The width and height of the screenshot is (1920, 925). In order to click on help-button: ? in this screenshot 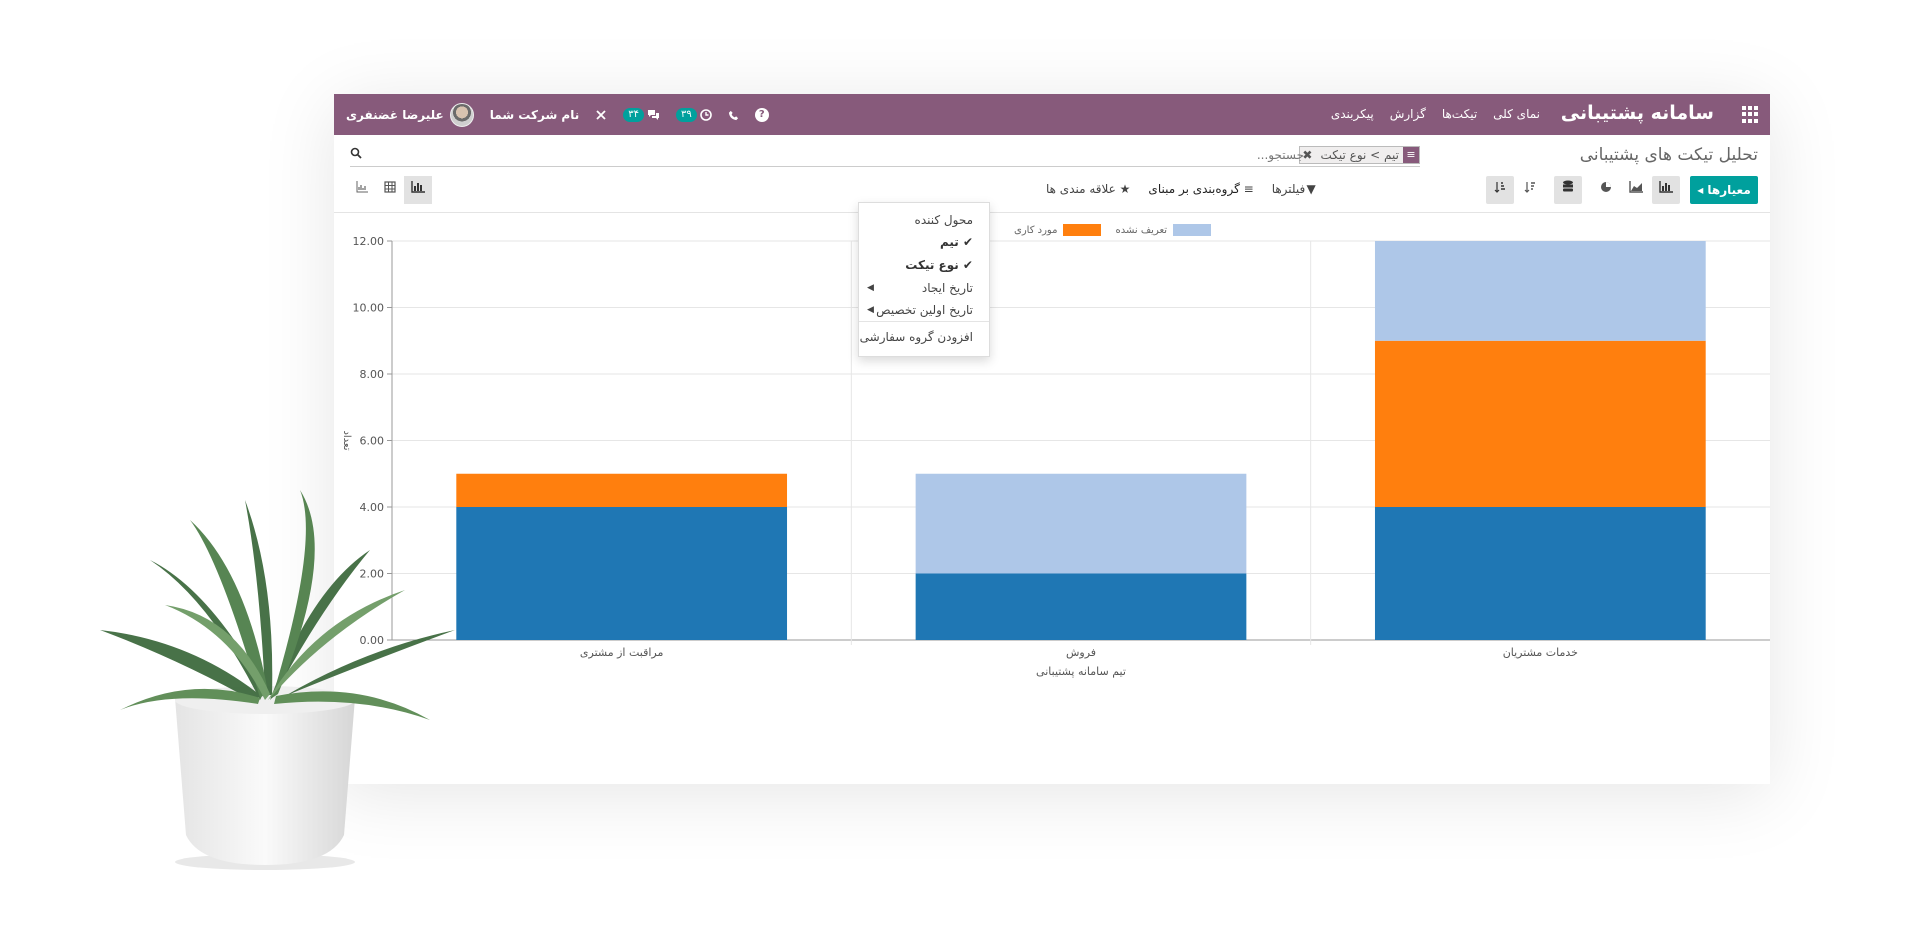, I will do `click(761, 115)`.